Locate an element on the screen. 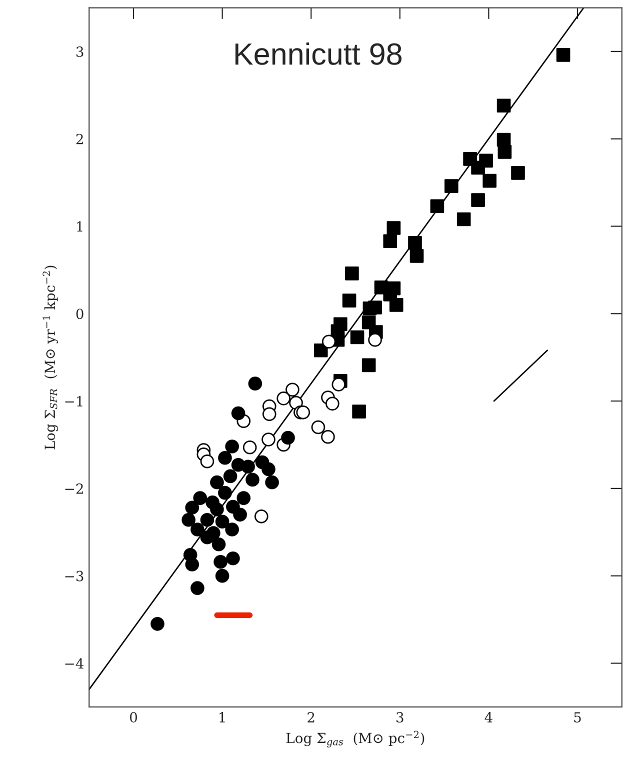 The height and width of the screenshot is (776, 632). y-tick-label: −4 is located at coordinates (74, 663).